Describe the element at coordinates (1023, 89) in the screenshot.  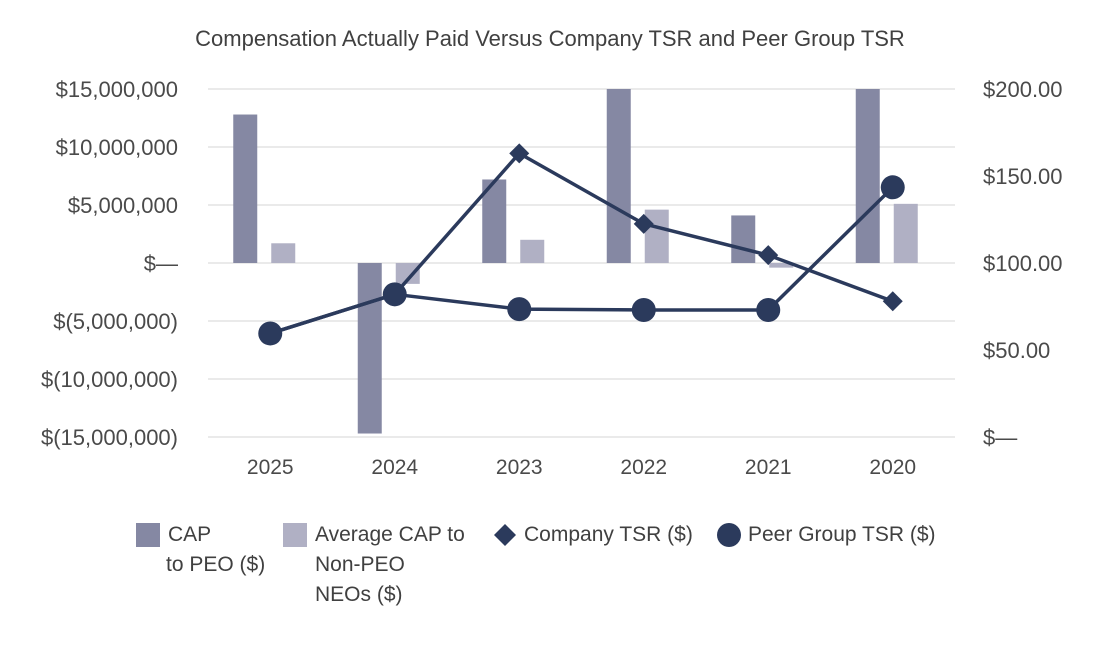
I see `y-right-tick-label: $200.00` at that location.